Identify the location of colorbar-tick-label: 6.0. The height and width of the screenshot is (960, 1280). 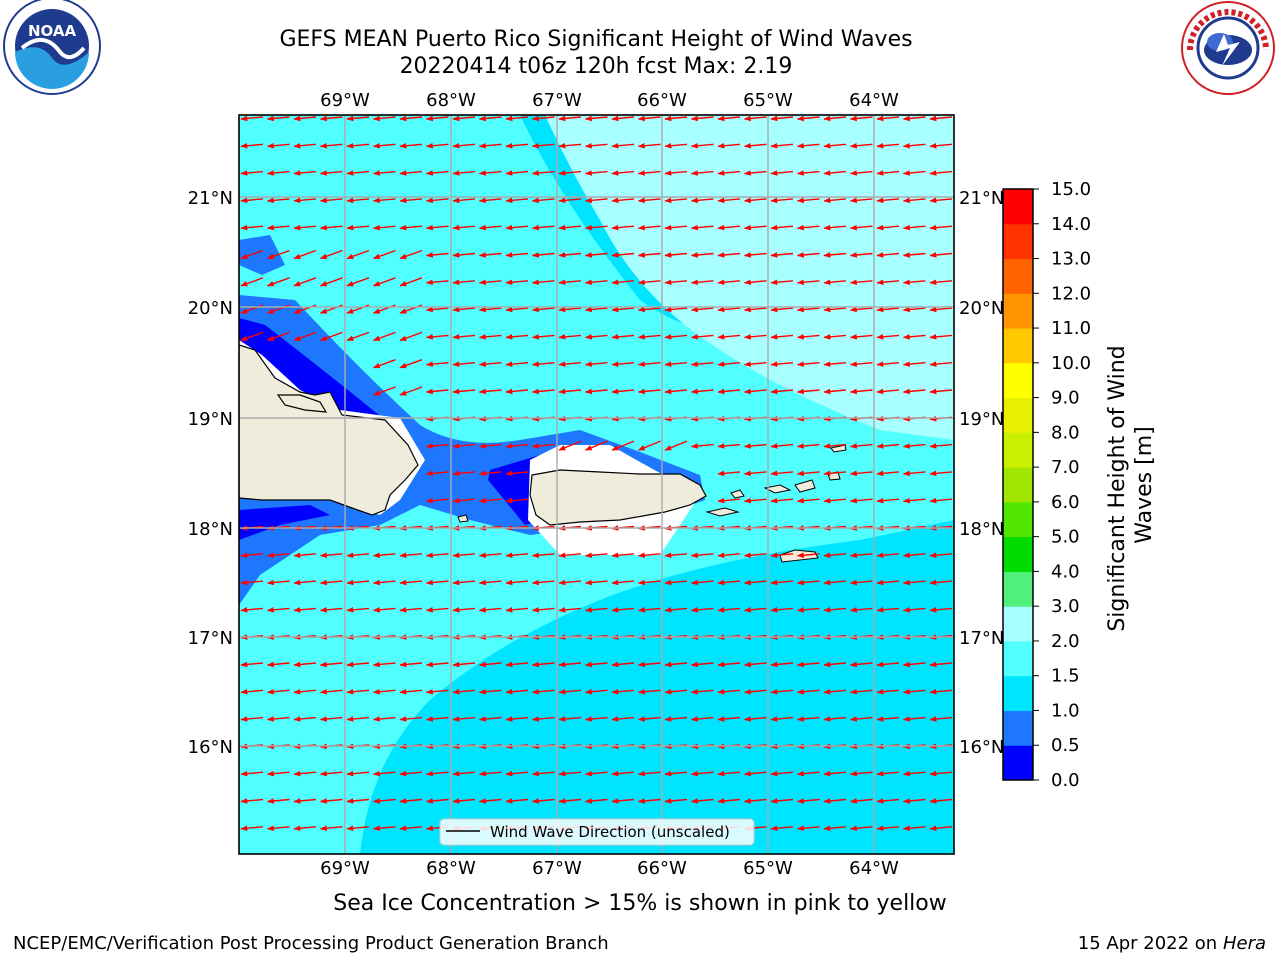
(1065, 502).